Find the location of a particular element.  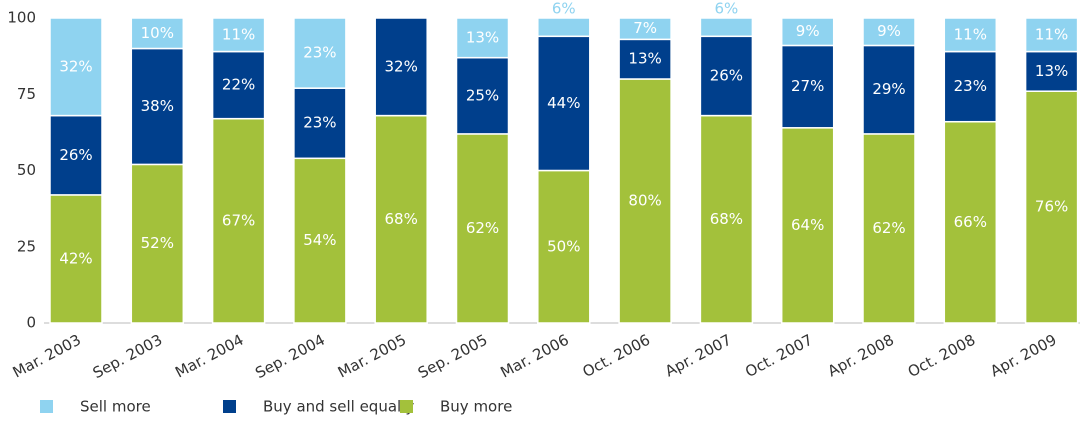

value-label: 10% is located at coordinates (157, 33).